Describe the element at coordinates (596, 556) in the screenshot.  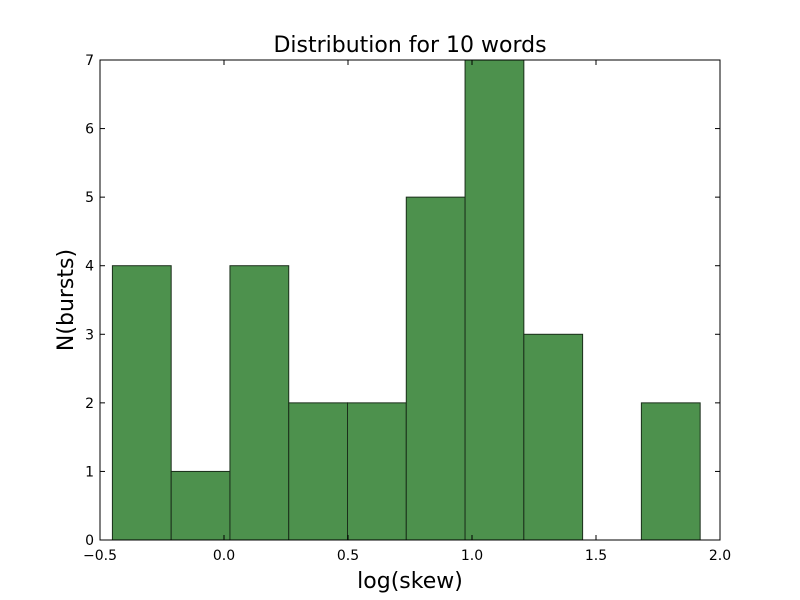
I see `x-tick-label: 1.5` at that location.